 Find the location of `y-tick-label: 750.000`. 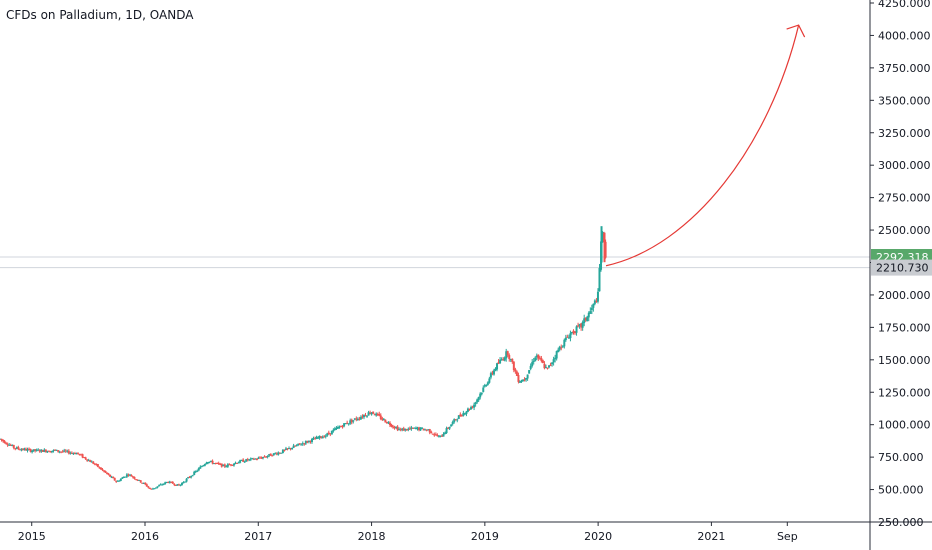

y-tick-label: 750.000 is located at coordinates (901, 457).